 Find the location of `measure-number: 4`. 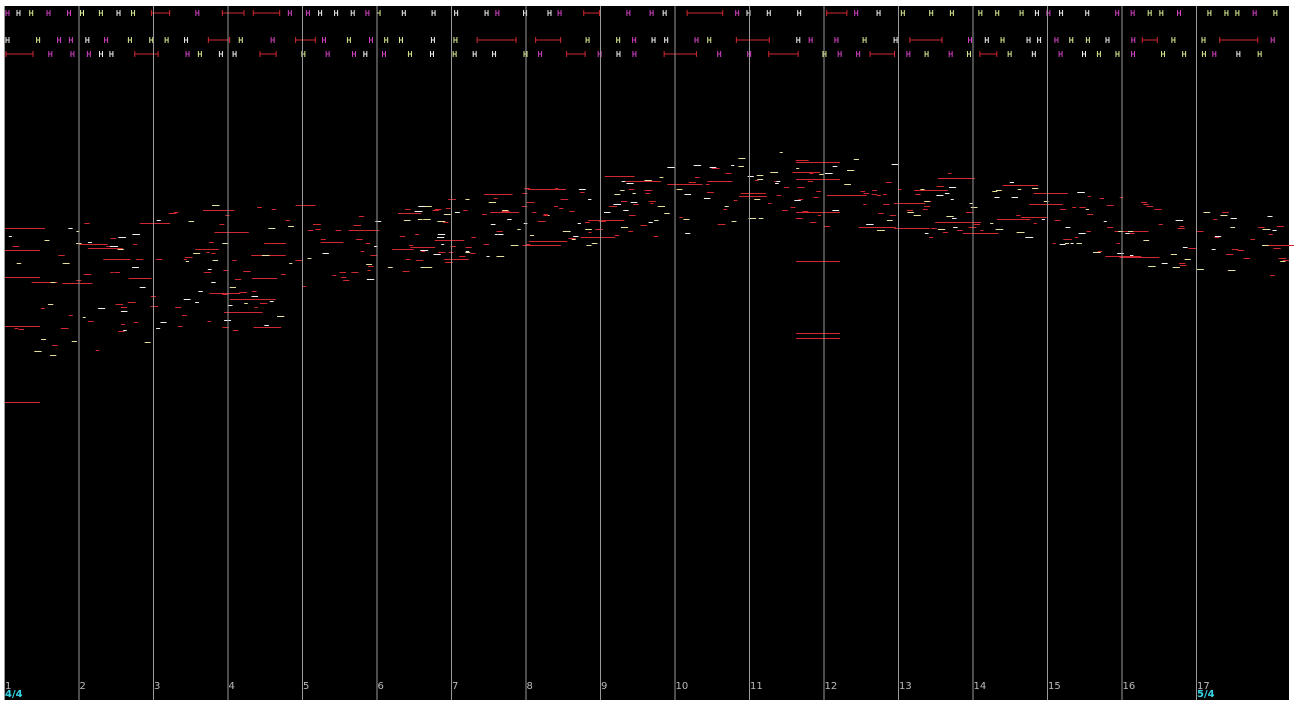

measure-number: 4 is located at coordinates (232, 686).